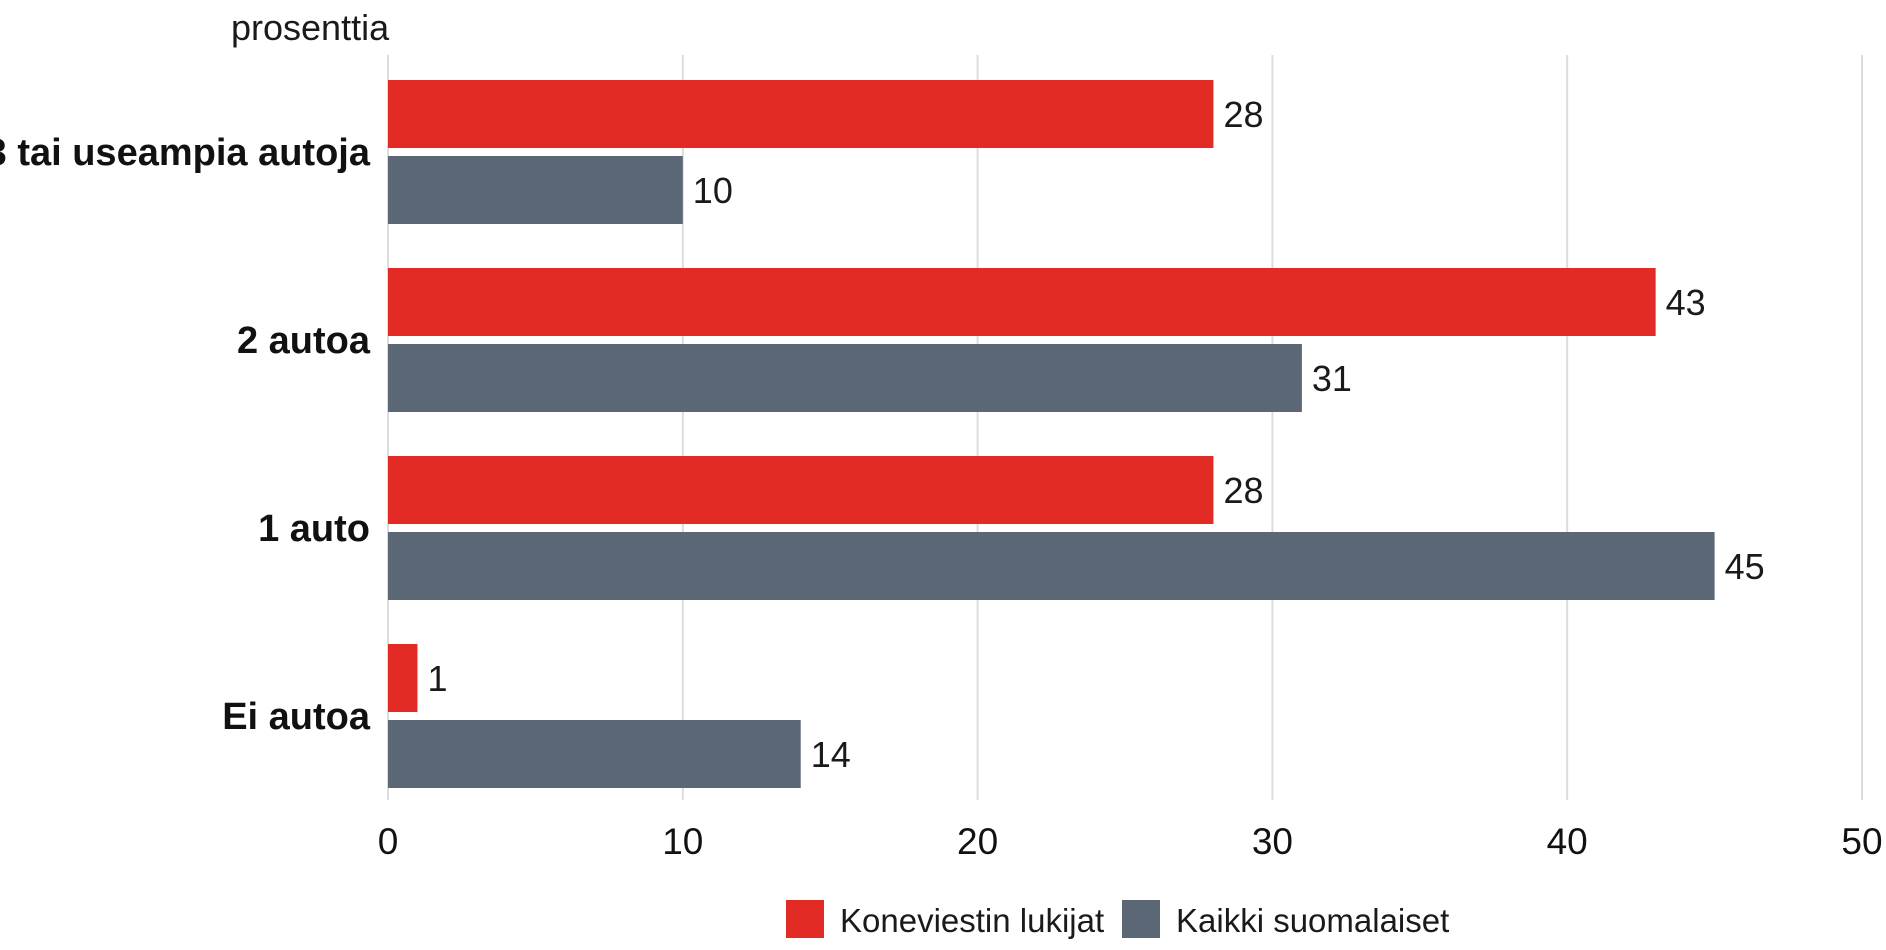 The width and height of the screenshot is (1886, 950). I want to click on category-label: 3 tai useampia autoja, so click(185, 153).